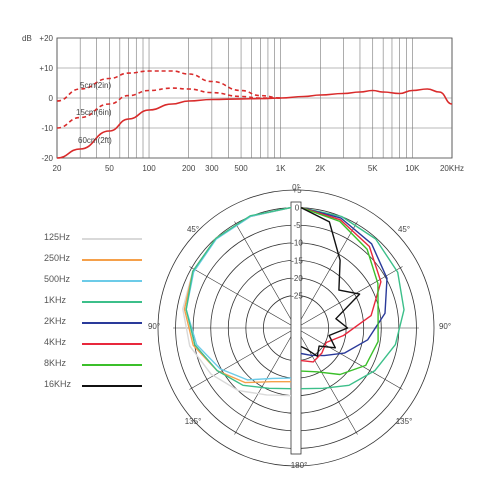  I want to click on y-axis-unit-label: dB, so click(27, 38).